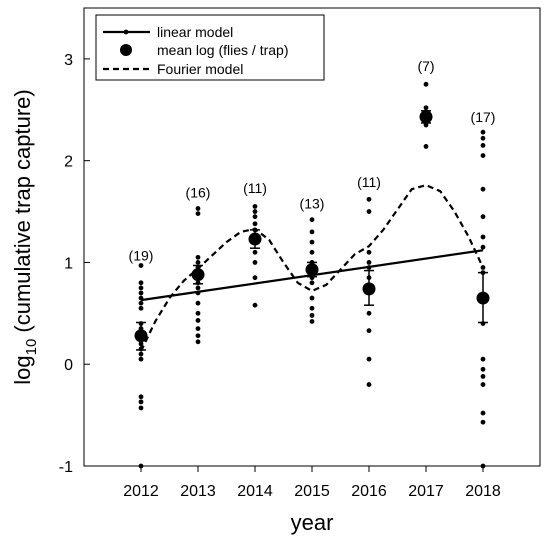 The image size is (550, 542). What do you see at coordinates (195, 32) in the screenshot?
I see `legend-linear-label: linear model` at bounding box center [195, 32].